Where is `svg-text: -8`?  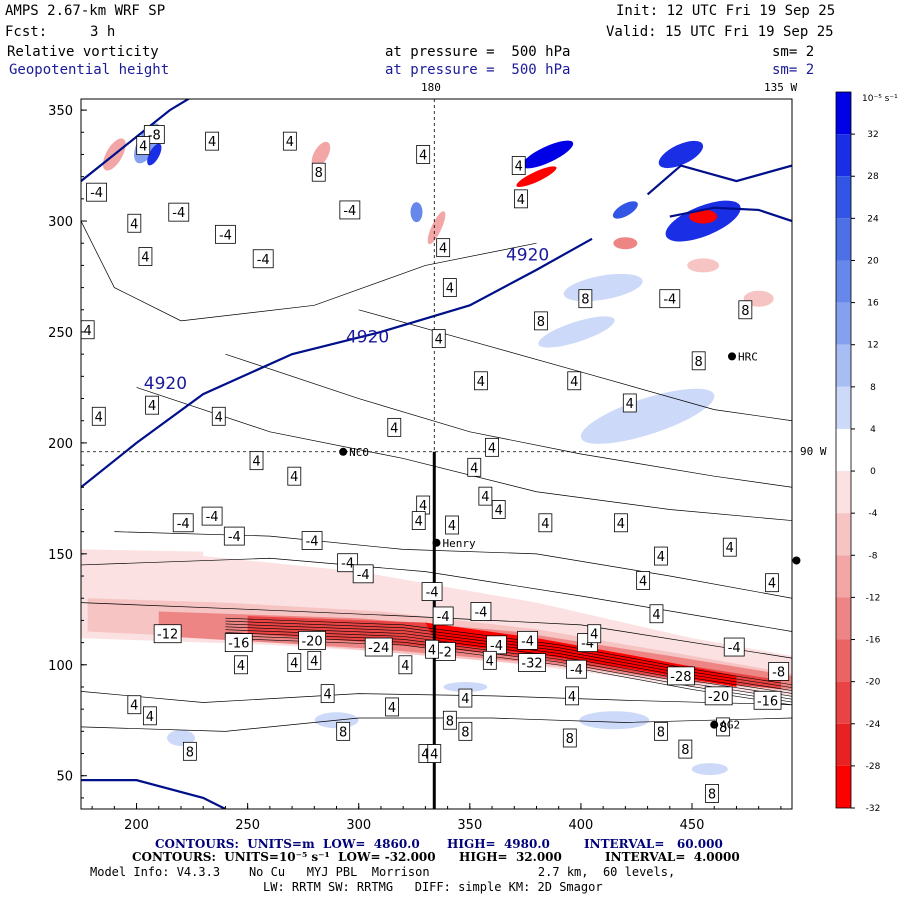 svg-text: -8 is located at coordinates (154, 136).